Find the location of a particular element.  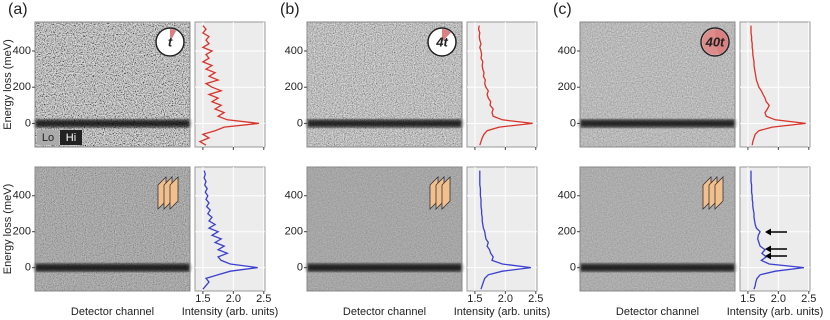

colorbar-label: Lo is located at coordinates (48, 138).